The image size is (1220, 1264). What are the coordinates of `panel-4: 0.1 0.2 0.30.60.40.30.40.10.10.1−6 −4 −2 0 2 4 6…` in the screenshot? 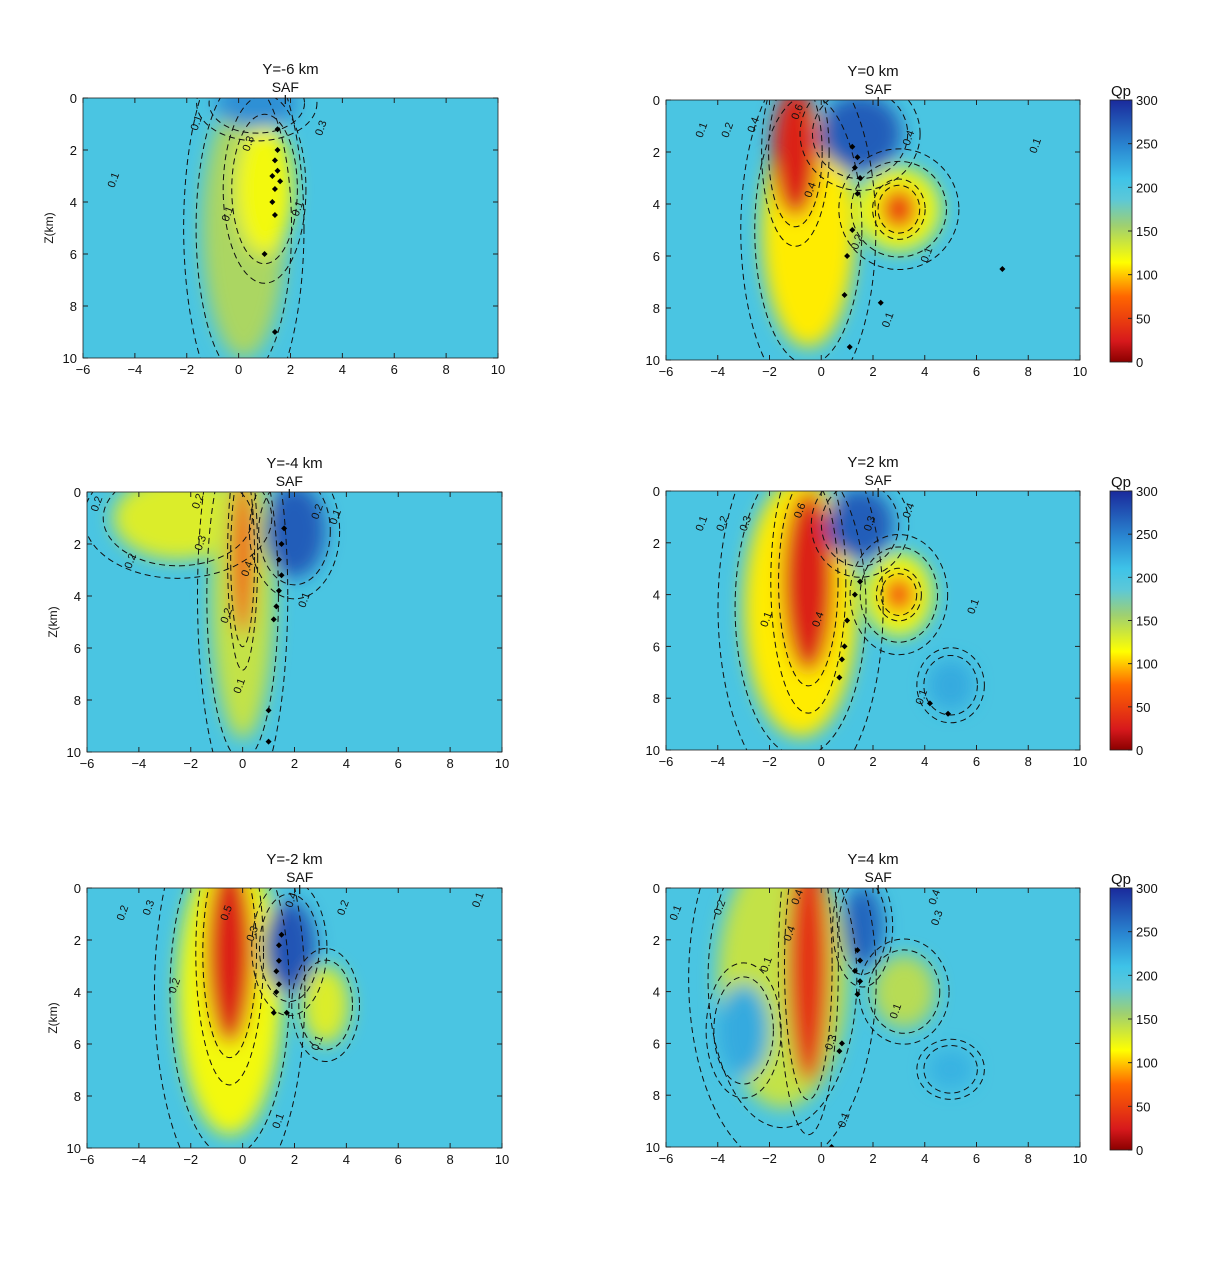 It's located at (867, 611).